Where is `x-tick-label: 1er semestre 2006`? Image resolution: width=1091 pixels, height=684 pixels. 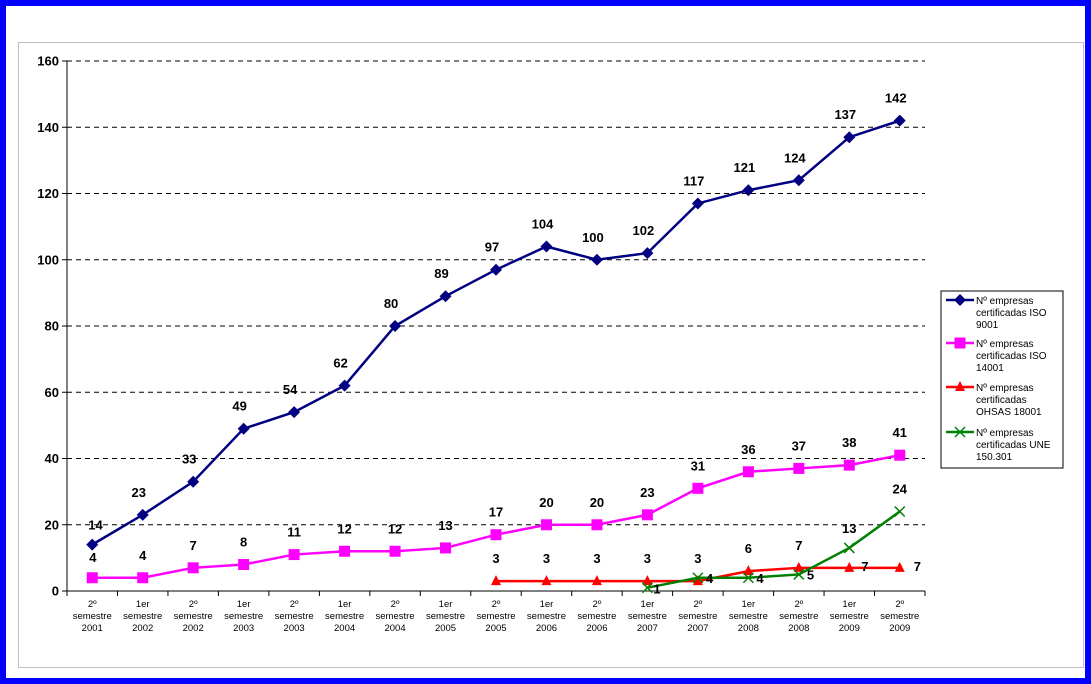 x-tick-label: 1er semestre 2006 is located at coordinates (546, 616).